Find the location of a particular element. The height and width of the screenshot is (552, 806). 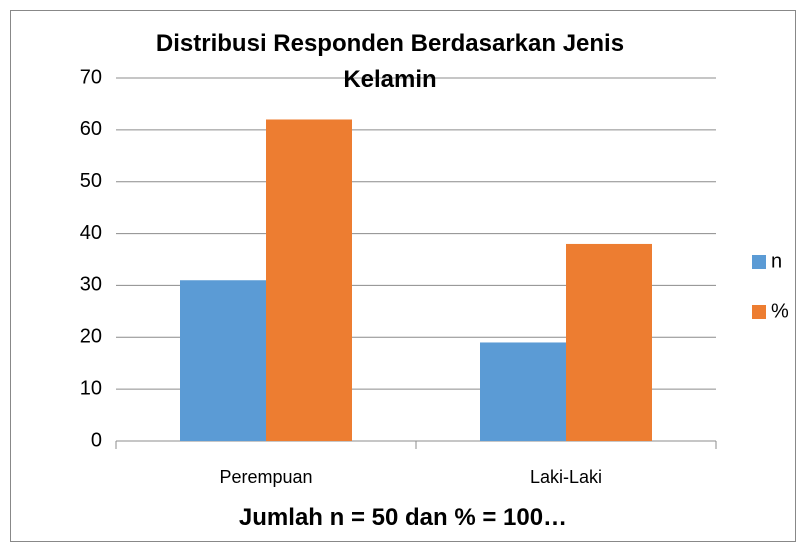

x-tick-label: Laki-Laki is located at coordinates (566, 477).